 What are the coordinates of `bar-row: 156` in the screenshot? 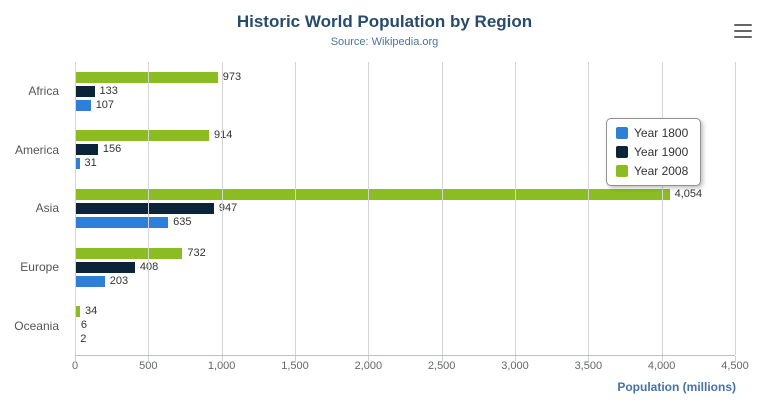 It's located at (405, 149).